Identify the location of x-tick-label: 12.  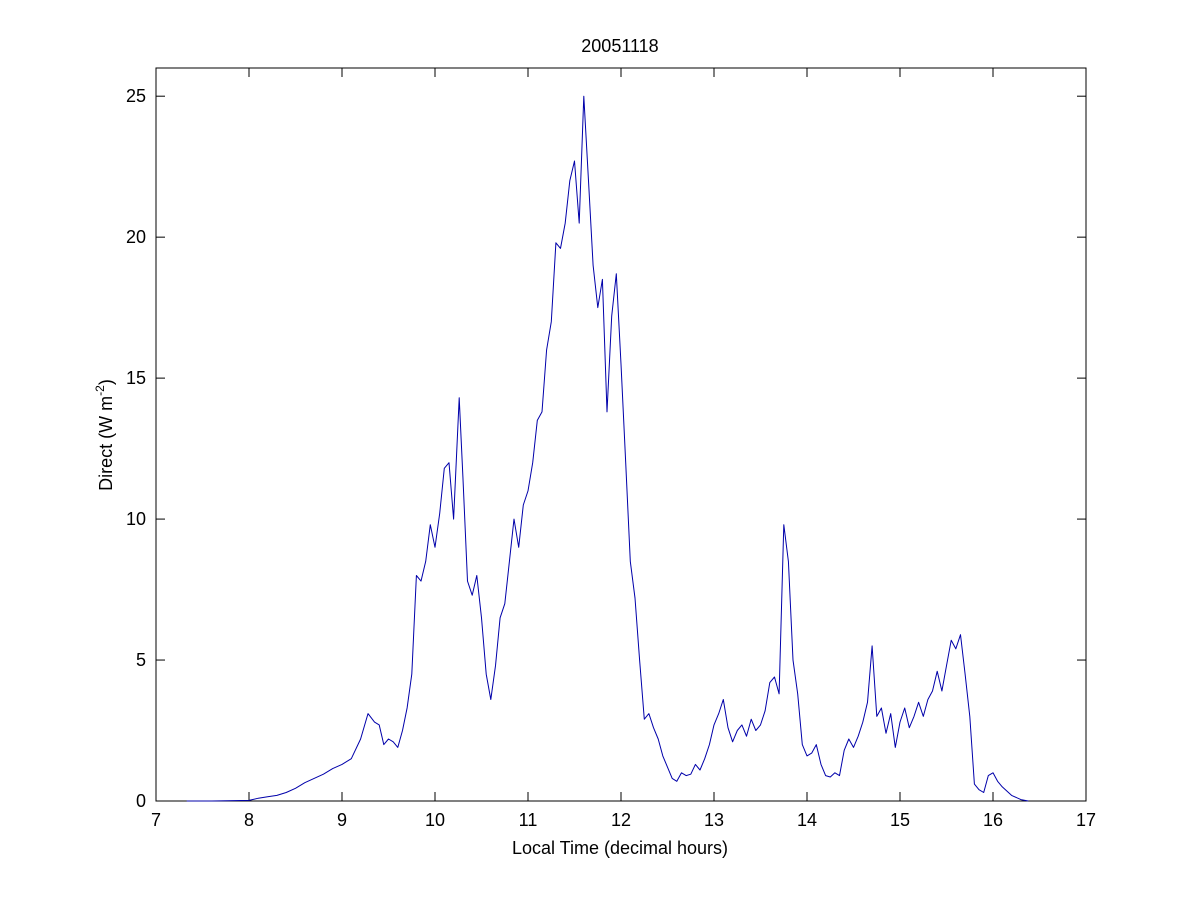
(621, 820).